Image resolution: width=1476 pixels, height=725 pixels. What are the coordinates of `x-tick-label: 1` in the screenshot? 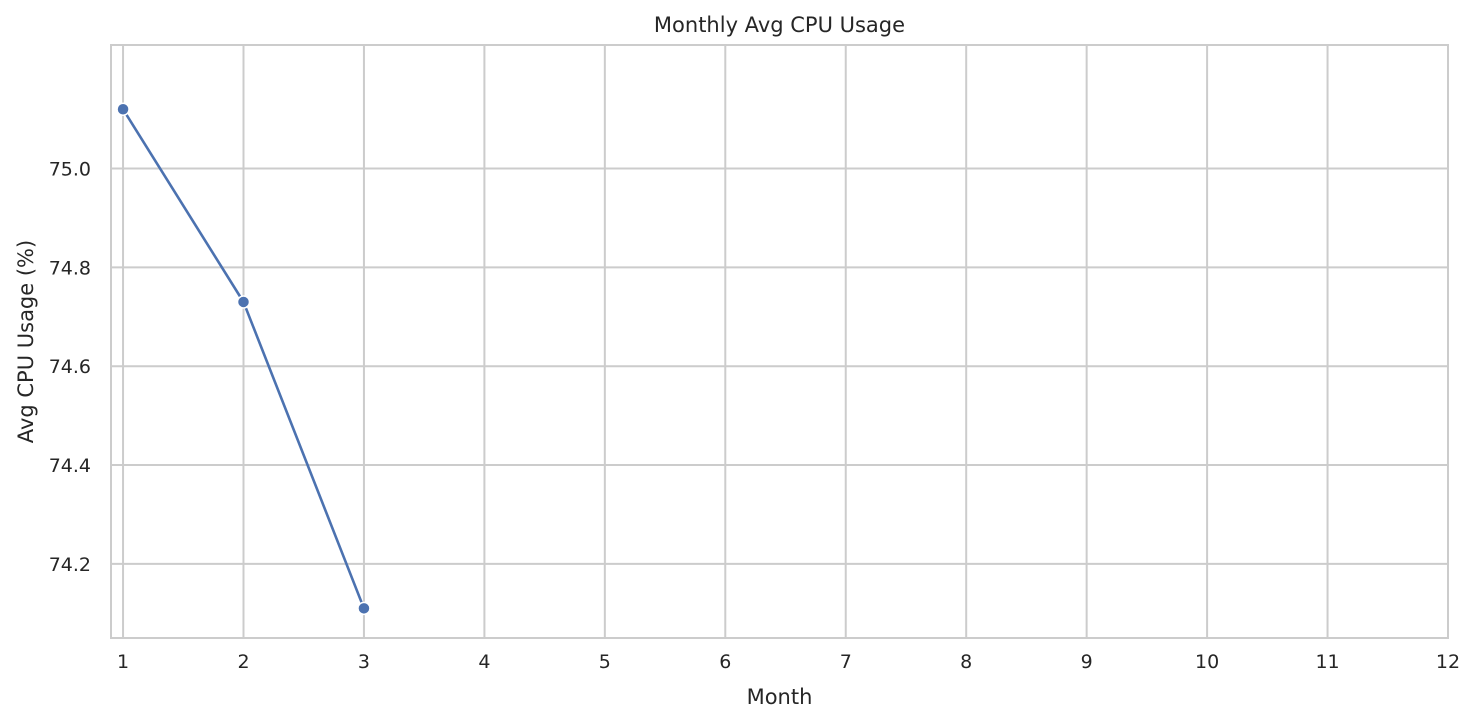 It's located at (123, 662).